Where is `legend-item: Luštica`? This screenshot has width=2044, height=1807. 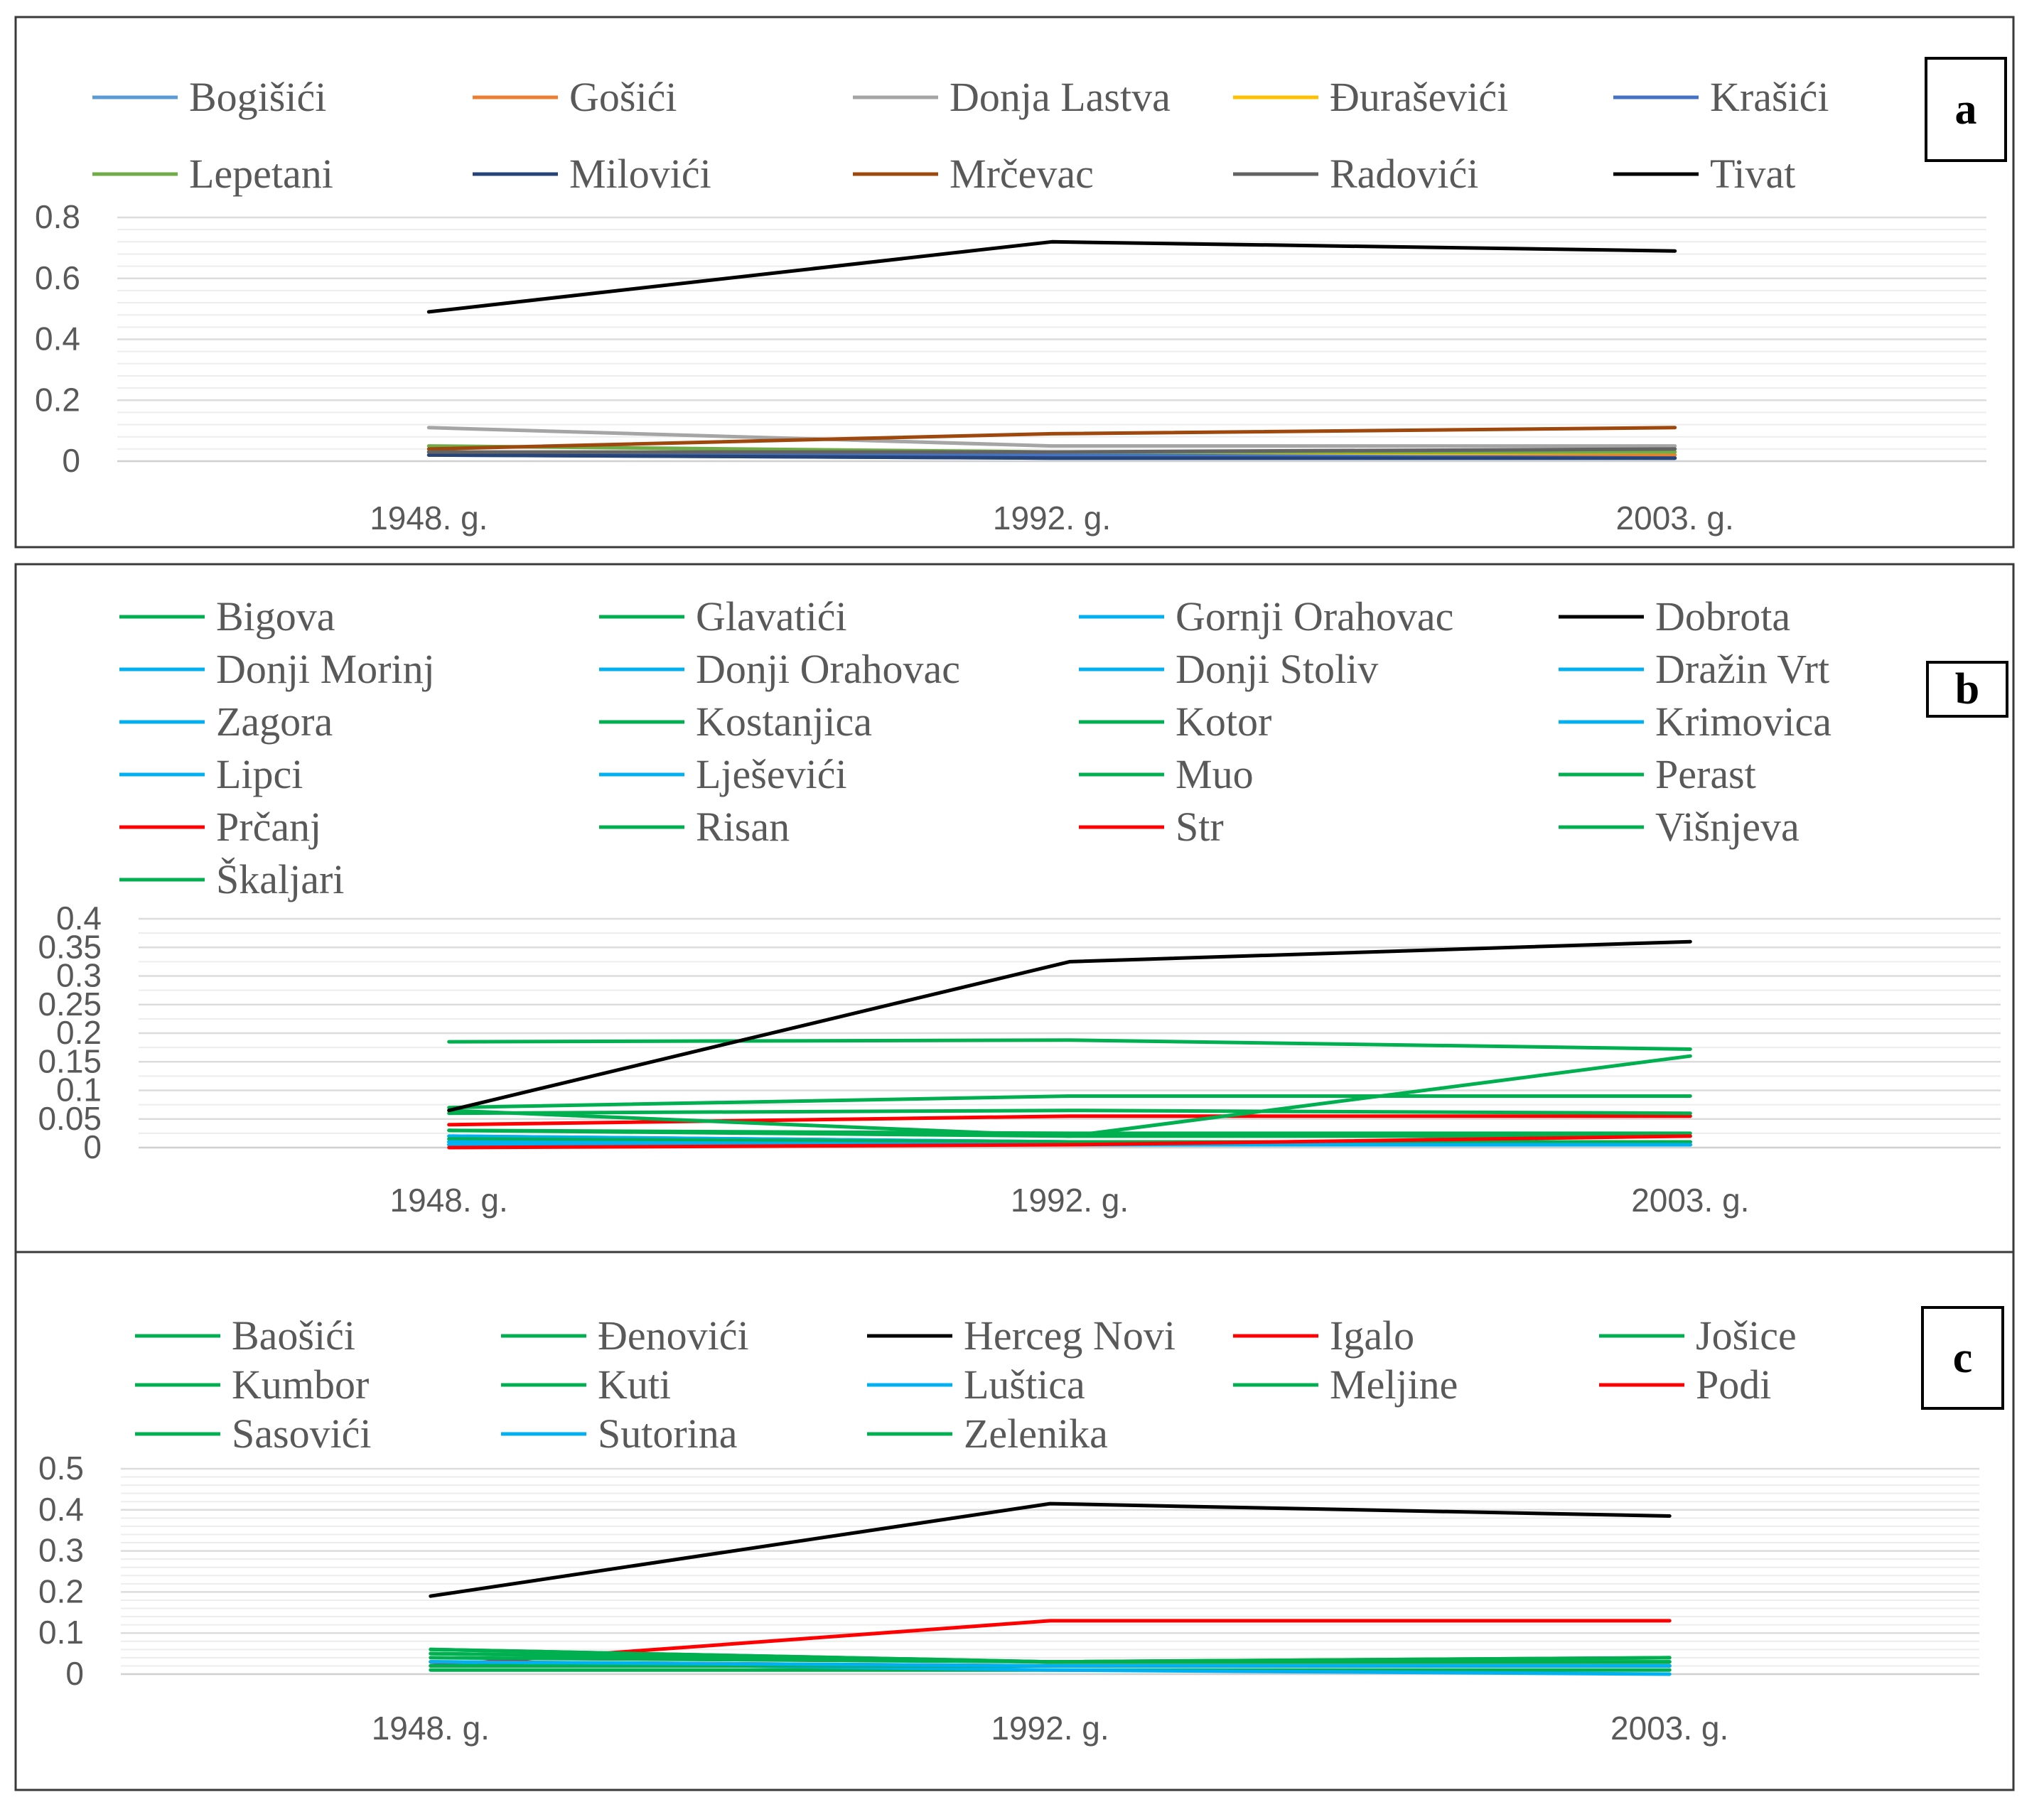
legend-item: Luštica is located at coordinates (976, 1384).